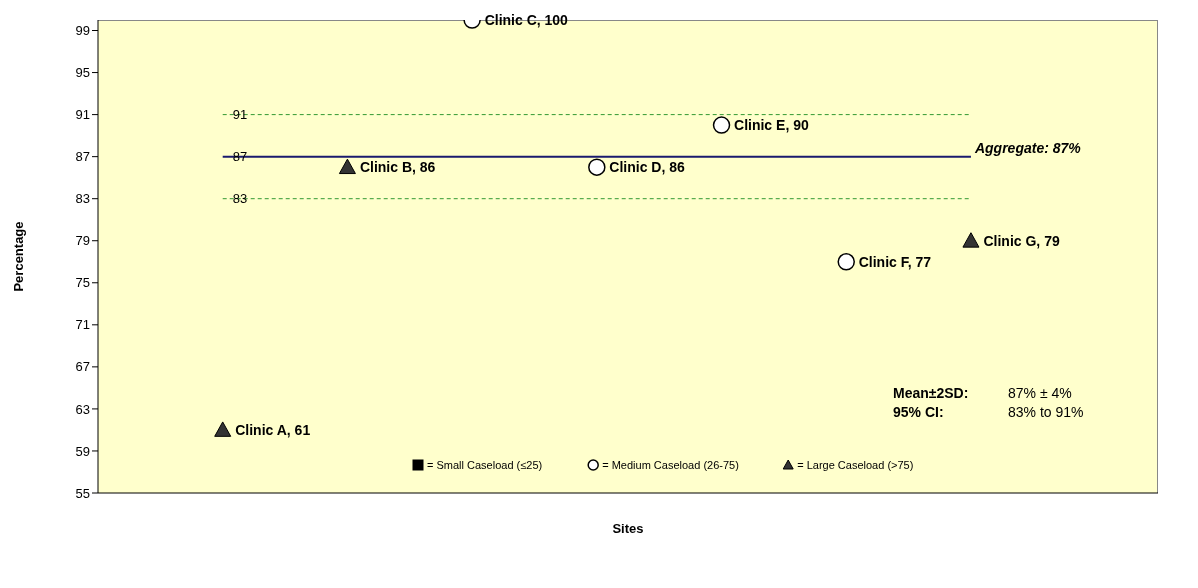 This screenshot has width=1198, height=588. Describe the element at coordinates (628, 528) in the screenshot. I see `x-axis-title: Sites` at that location.